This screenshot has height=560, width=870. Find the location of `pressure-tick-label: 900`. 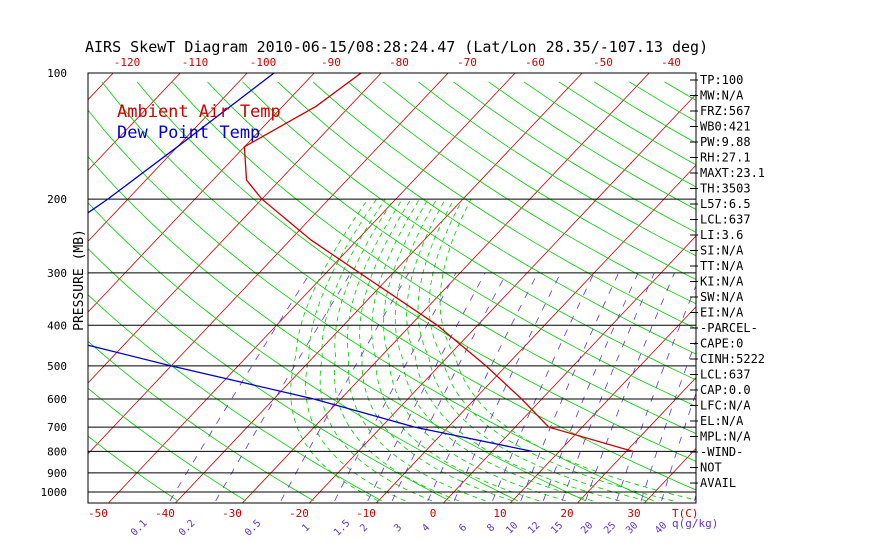

pressure-tick-label: 900 is located at coordinates (57, 473).